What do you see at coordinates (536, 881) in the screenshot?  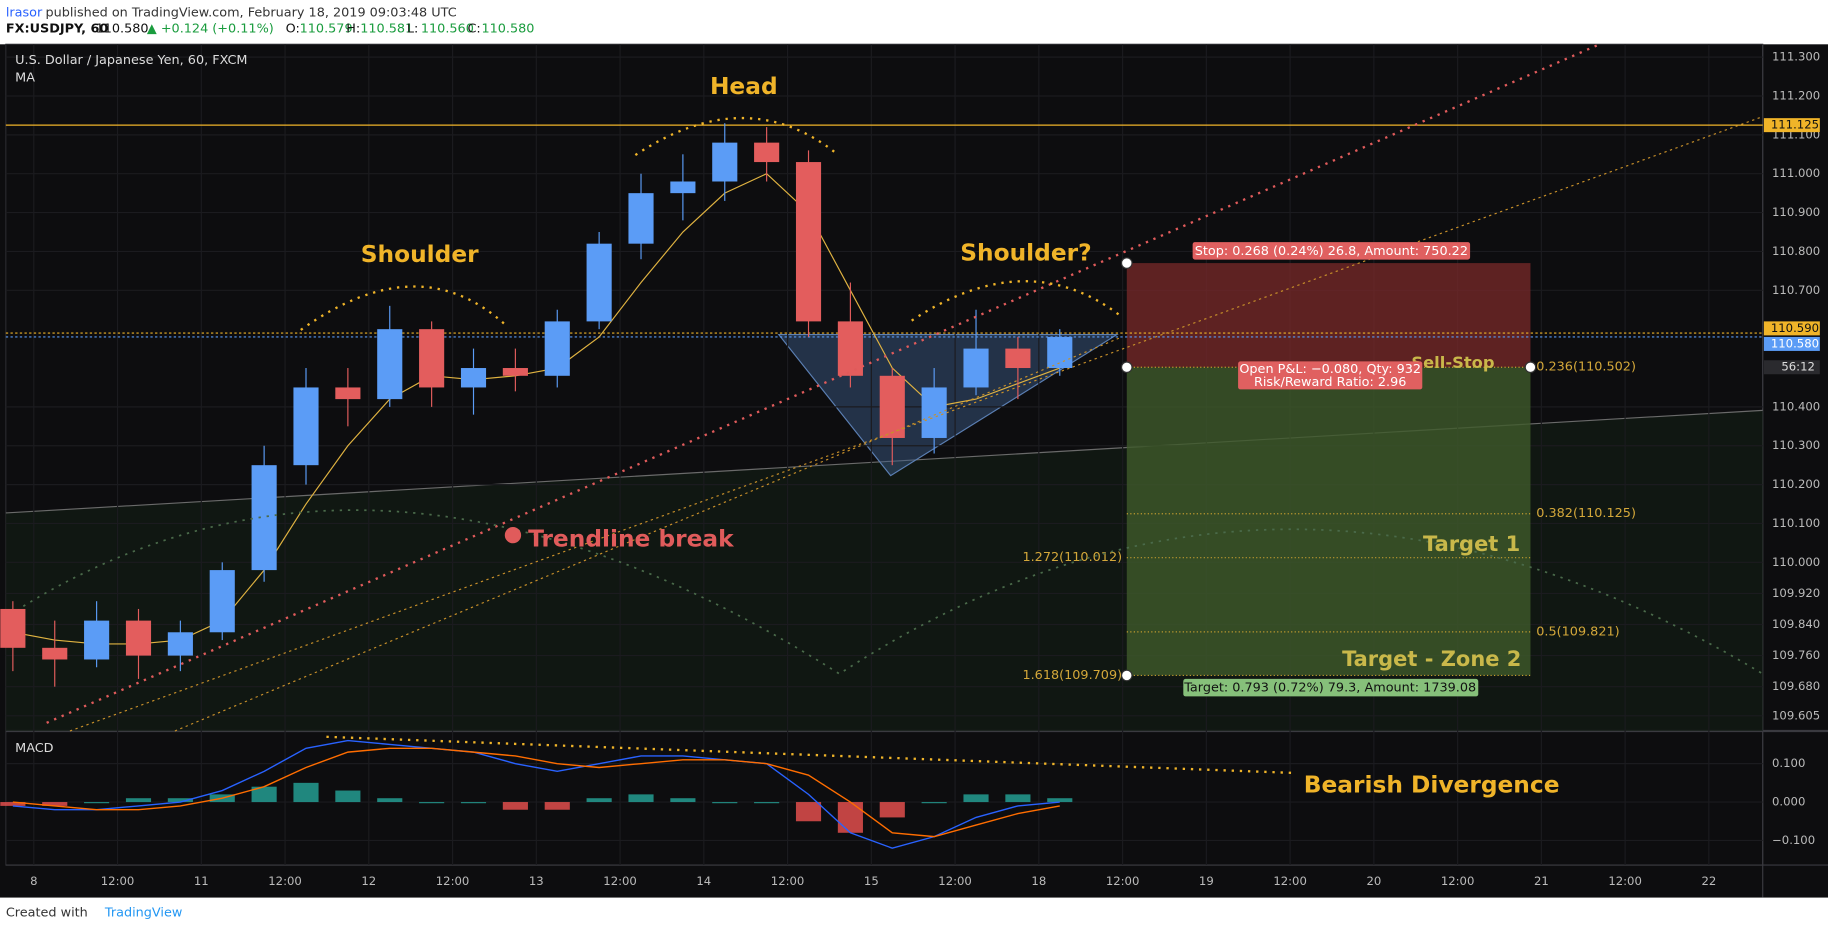 I see `x-tick-label: 13` at bounding box center [536, 881].